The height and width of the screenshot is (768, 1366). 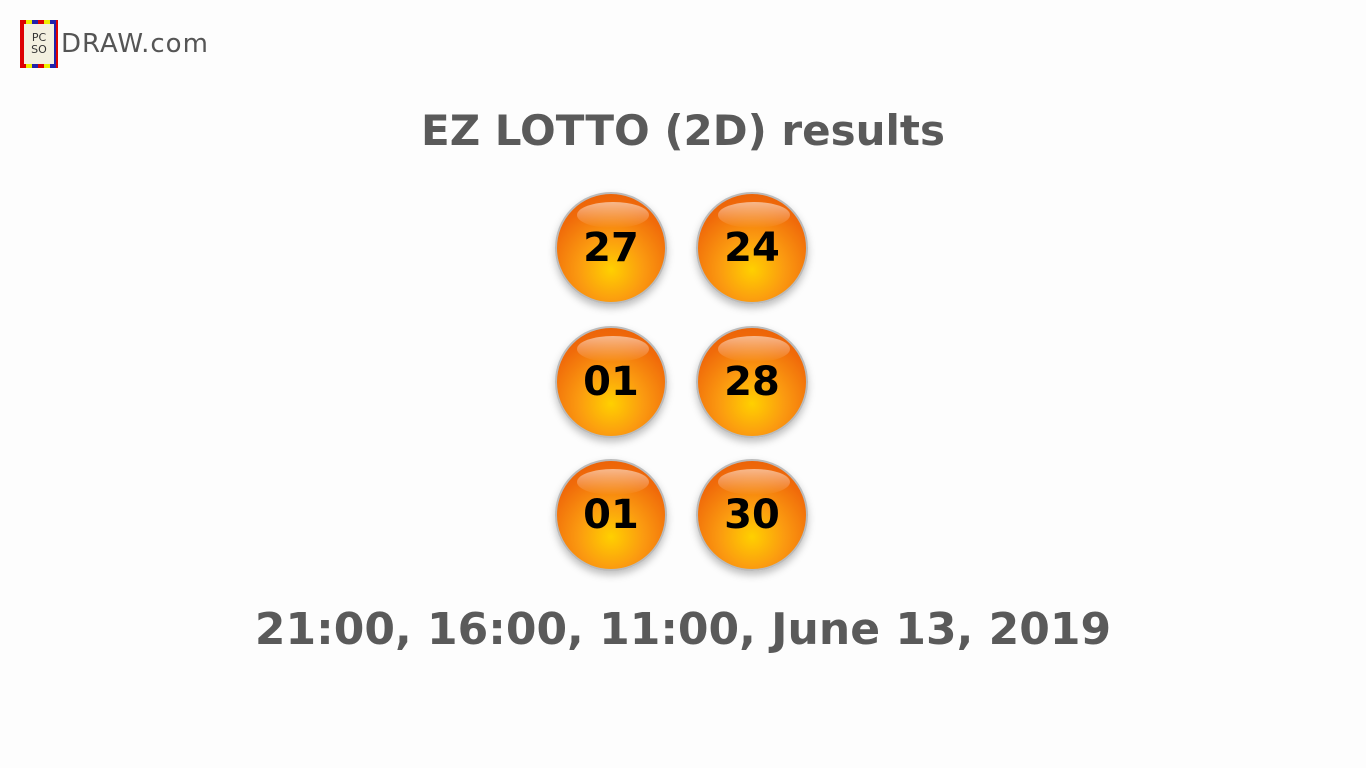 I want to click on ball: 30, so click(x=752, y=515).